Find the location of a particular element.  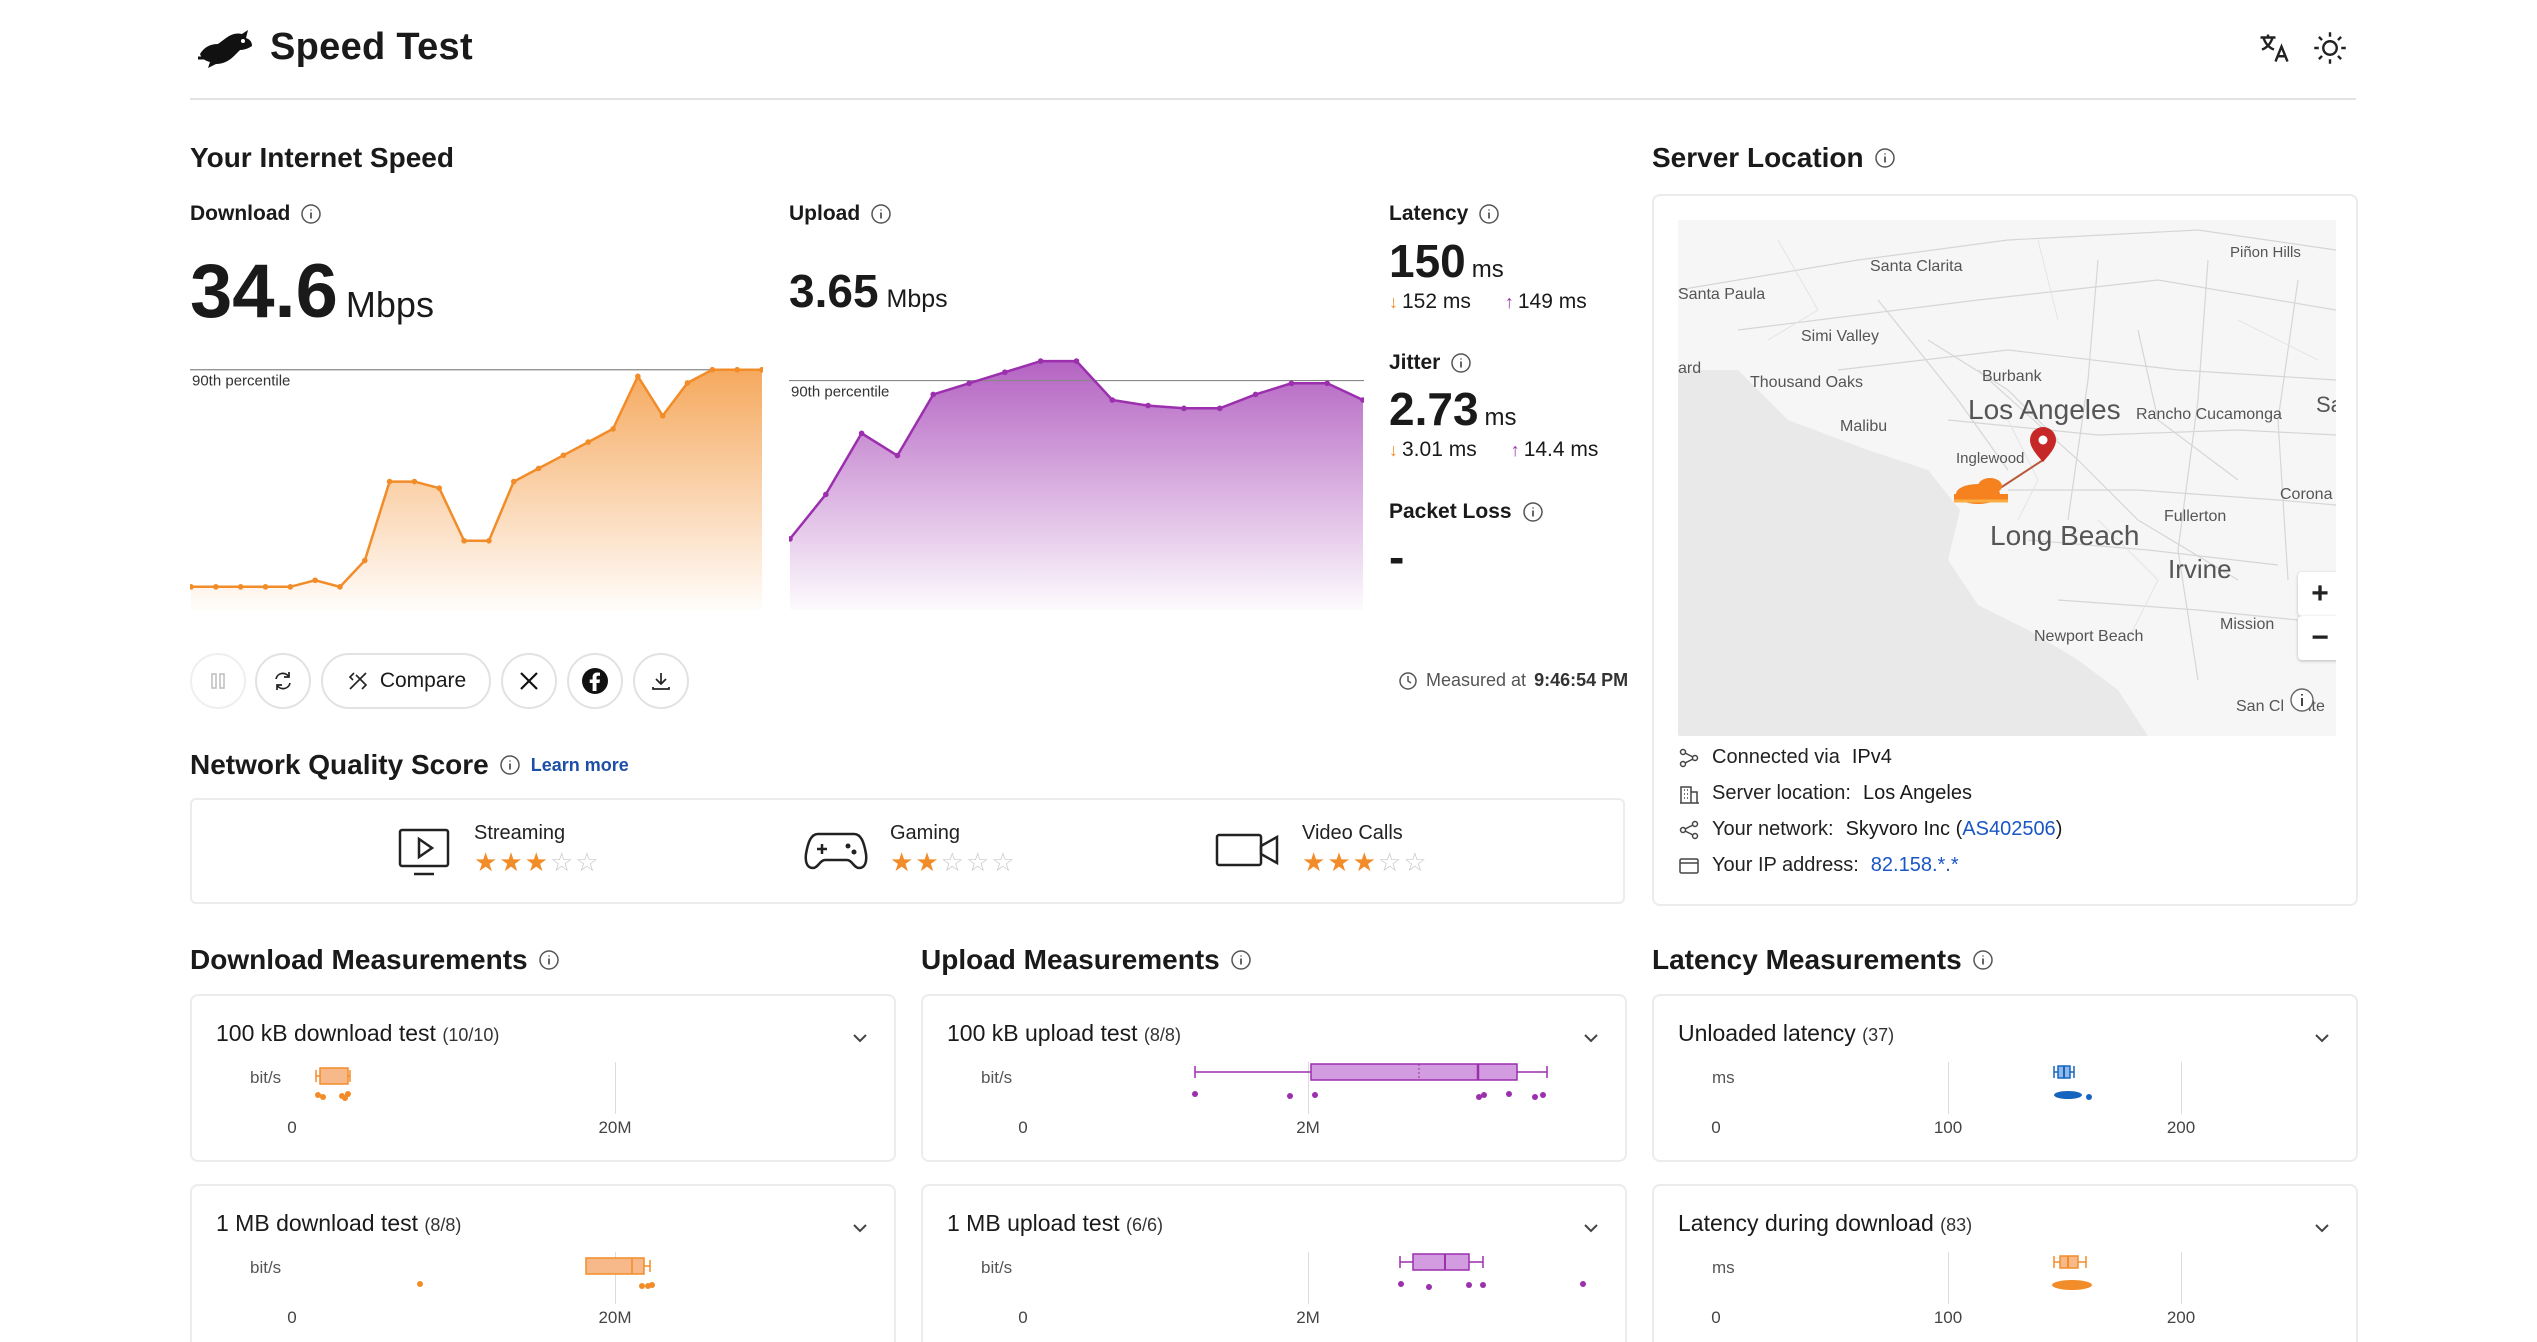

quality-video-calls: Video Calls ★★★☆☆ is located at coordinates (1321, 850).